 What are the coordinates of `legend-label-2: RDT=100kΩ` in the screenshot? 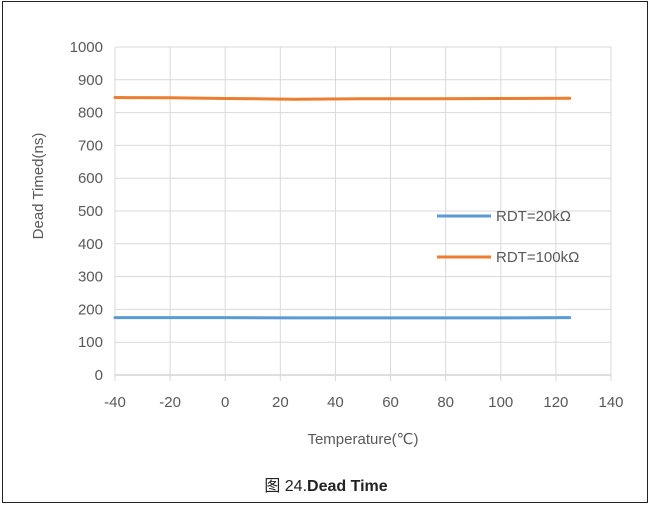 It's located at (537, 257).